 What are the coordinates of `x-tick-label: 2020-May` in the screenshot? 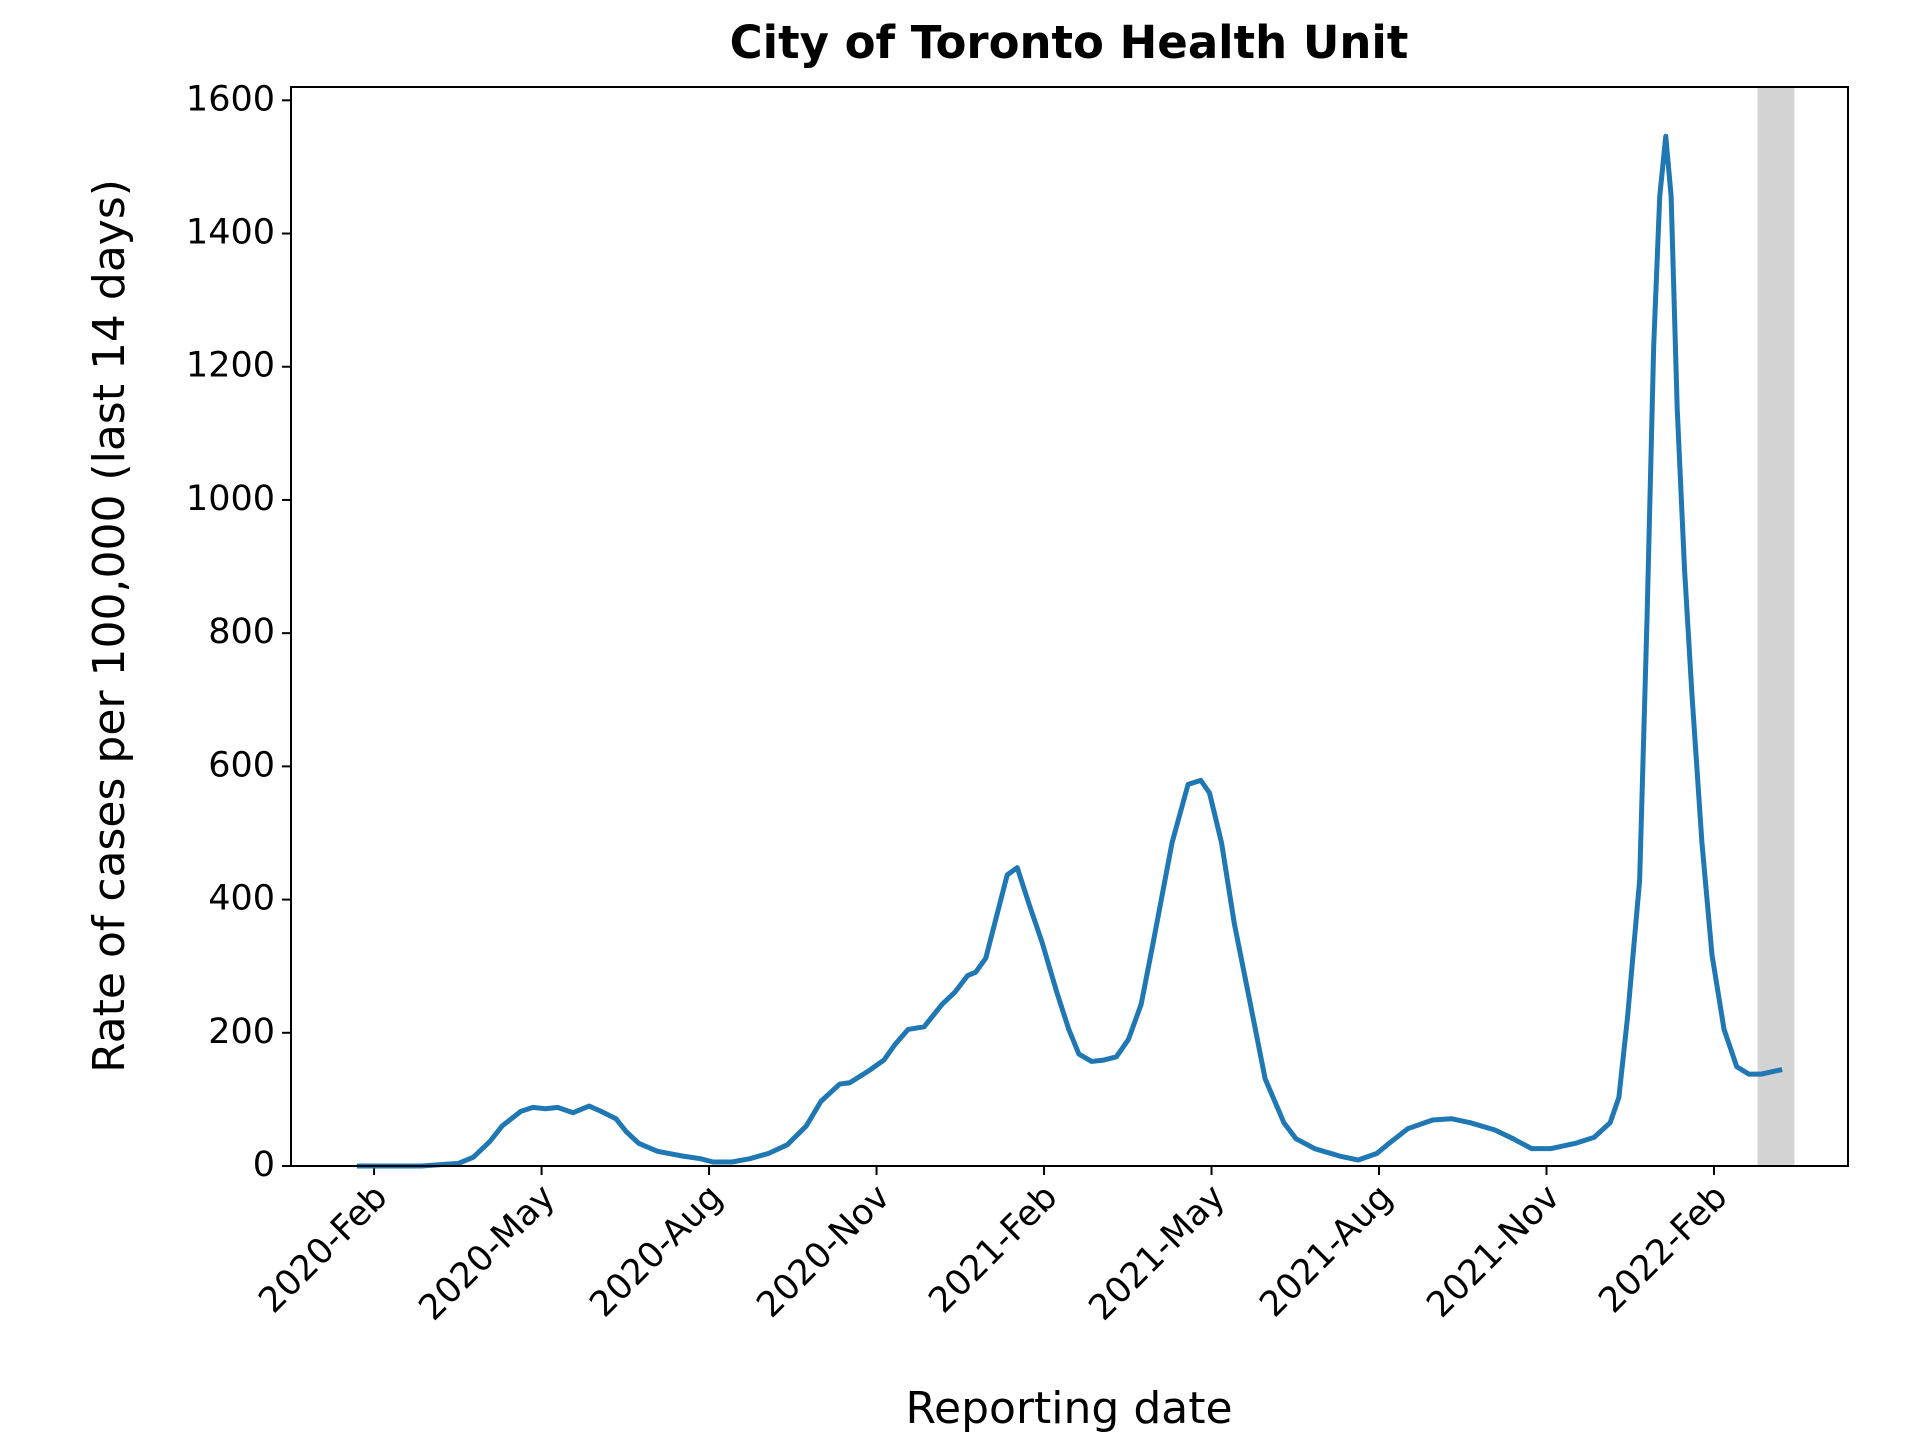 It's located at (487, 1252).